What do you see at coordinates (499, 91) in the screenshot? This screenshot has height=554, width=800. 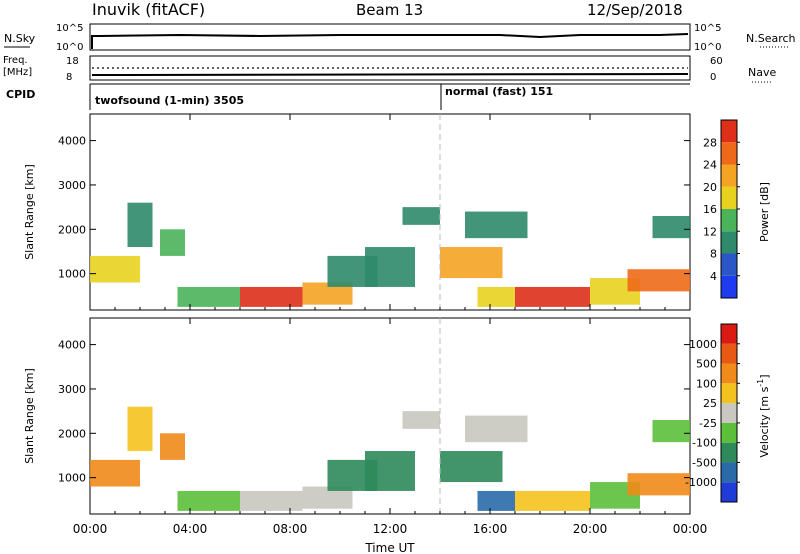 I see `cpid-segment-2: normal (fast) 151` at bounding box center [499, 91].